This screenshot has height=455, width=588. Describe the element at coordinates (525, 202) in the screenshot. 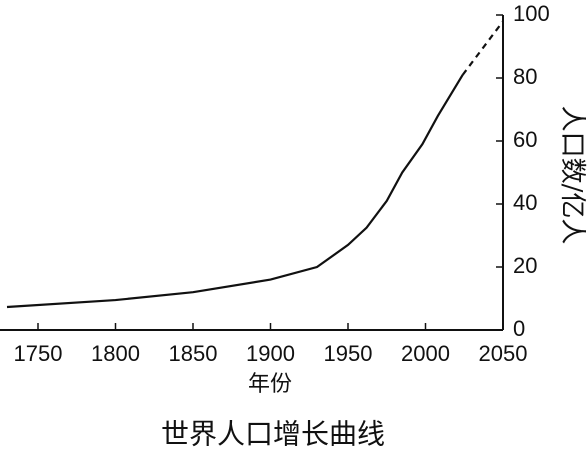

I see `y-tick-label: 40` at that location.